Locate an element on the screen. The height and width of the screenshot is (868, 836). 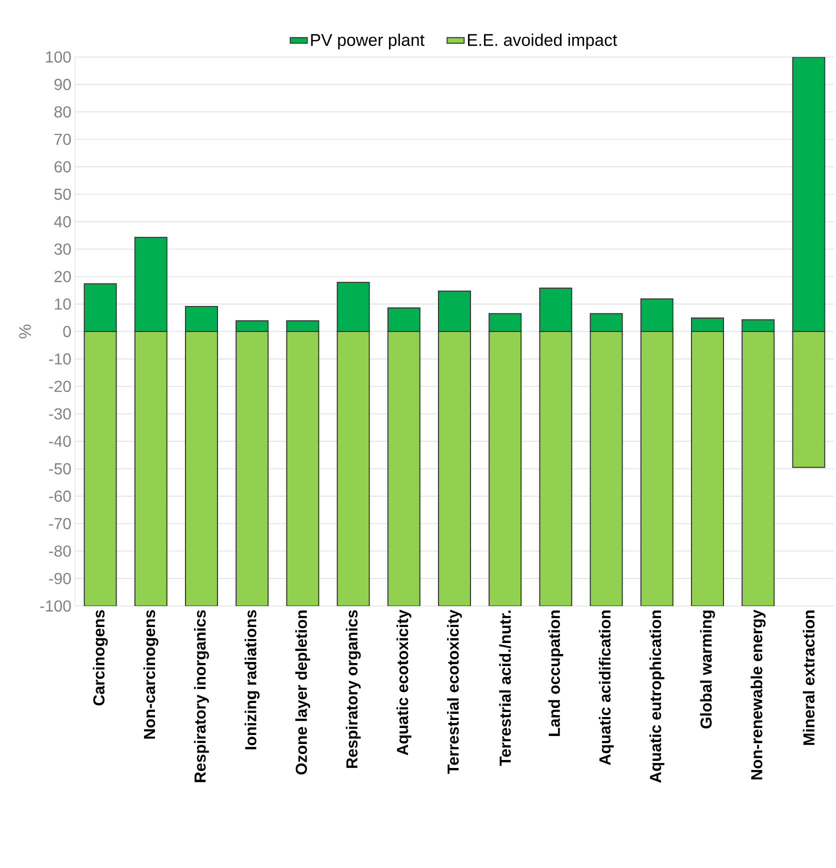
y-tick-label: -70 is located at coordinates (60, 524).